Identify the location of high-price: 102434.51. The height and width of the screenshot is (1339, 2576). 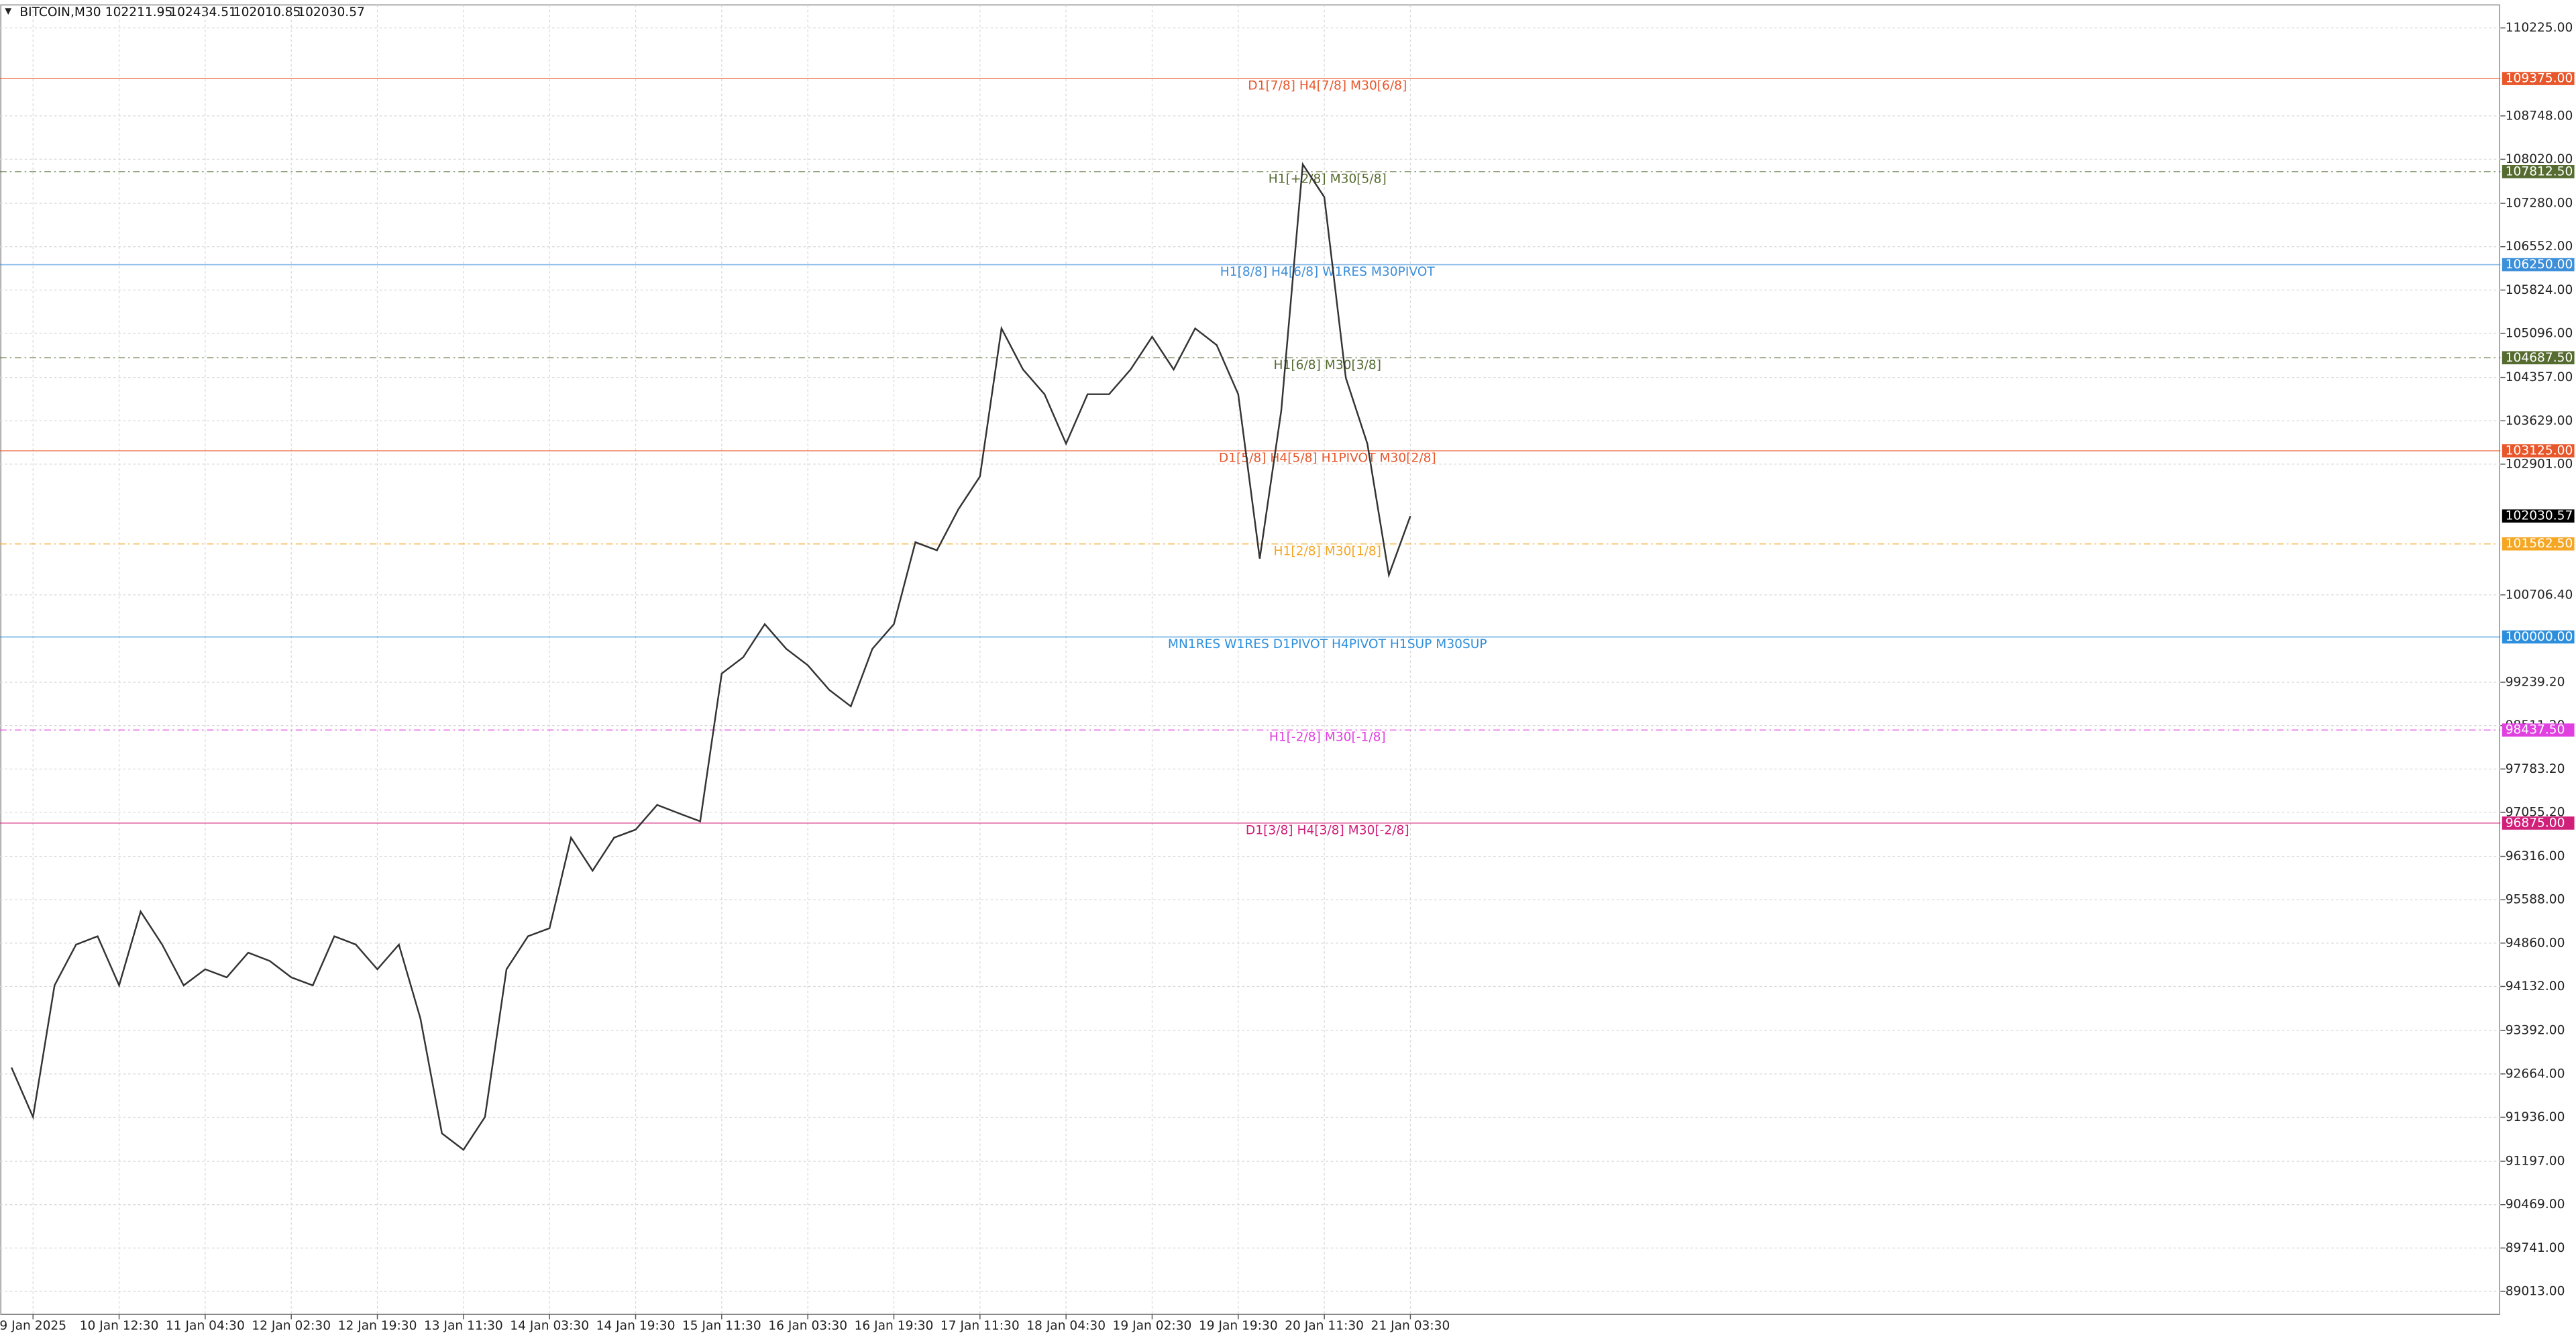
(203, 12).